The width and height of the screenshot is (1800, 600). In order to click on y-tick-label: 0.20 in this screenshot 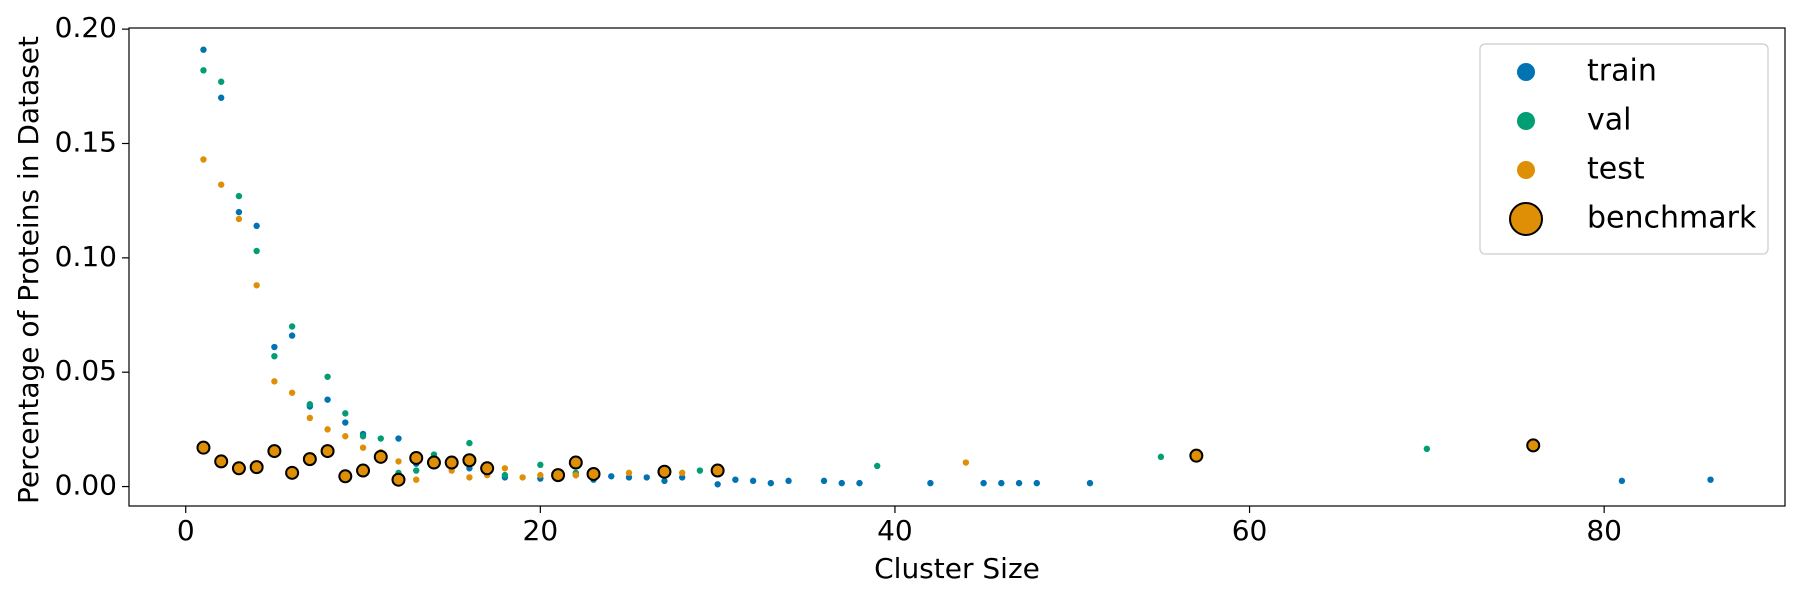, I will do `click(86, 27)`.